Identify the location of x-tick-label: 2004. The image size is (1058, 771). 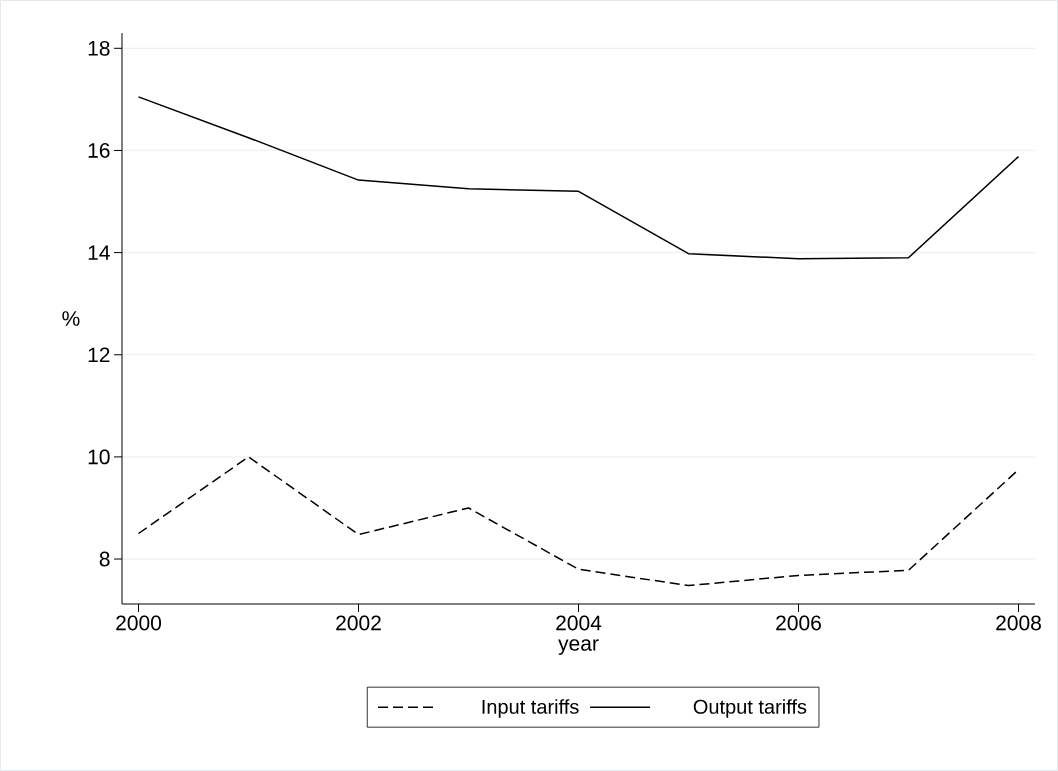
(579, 623).